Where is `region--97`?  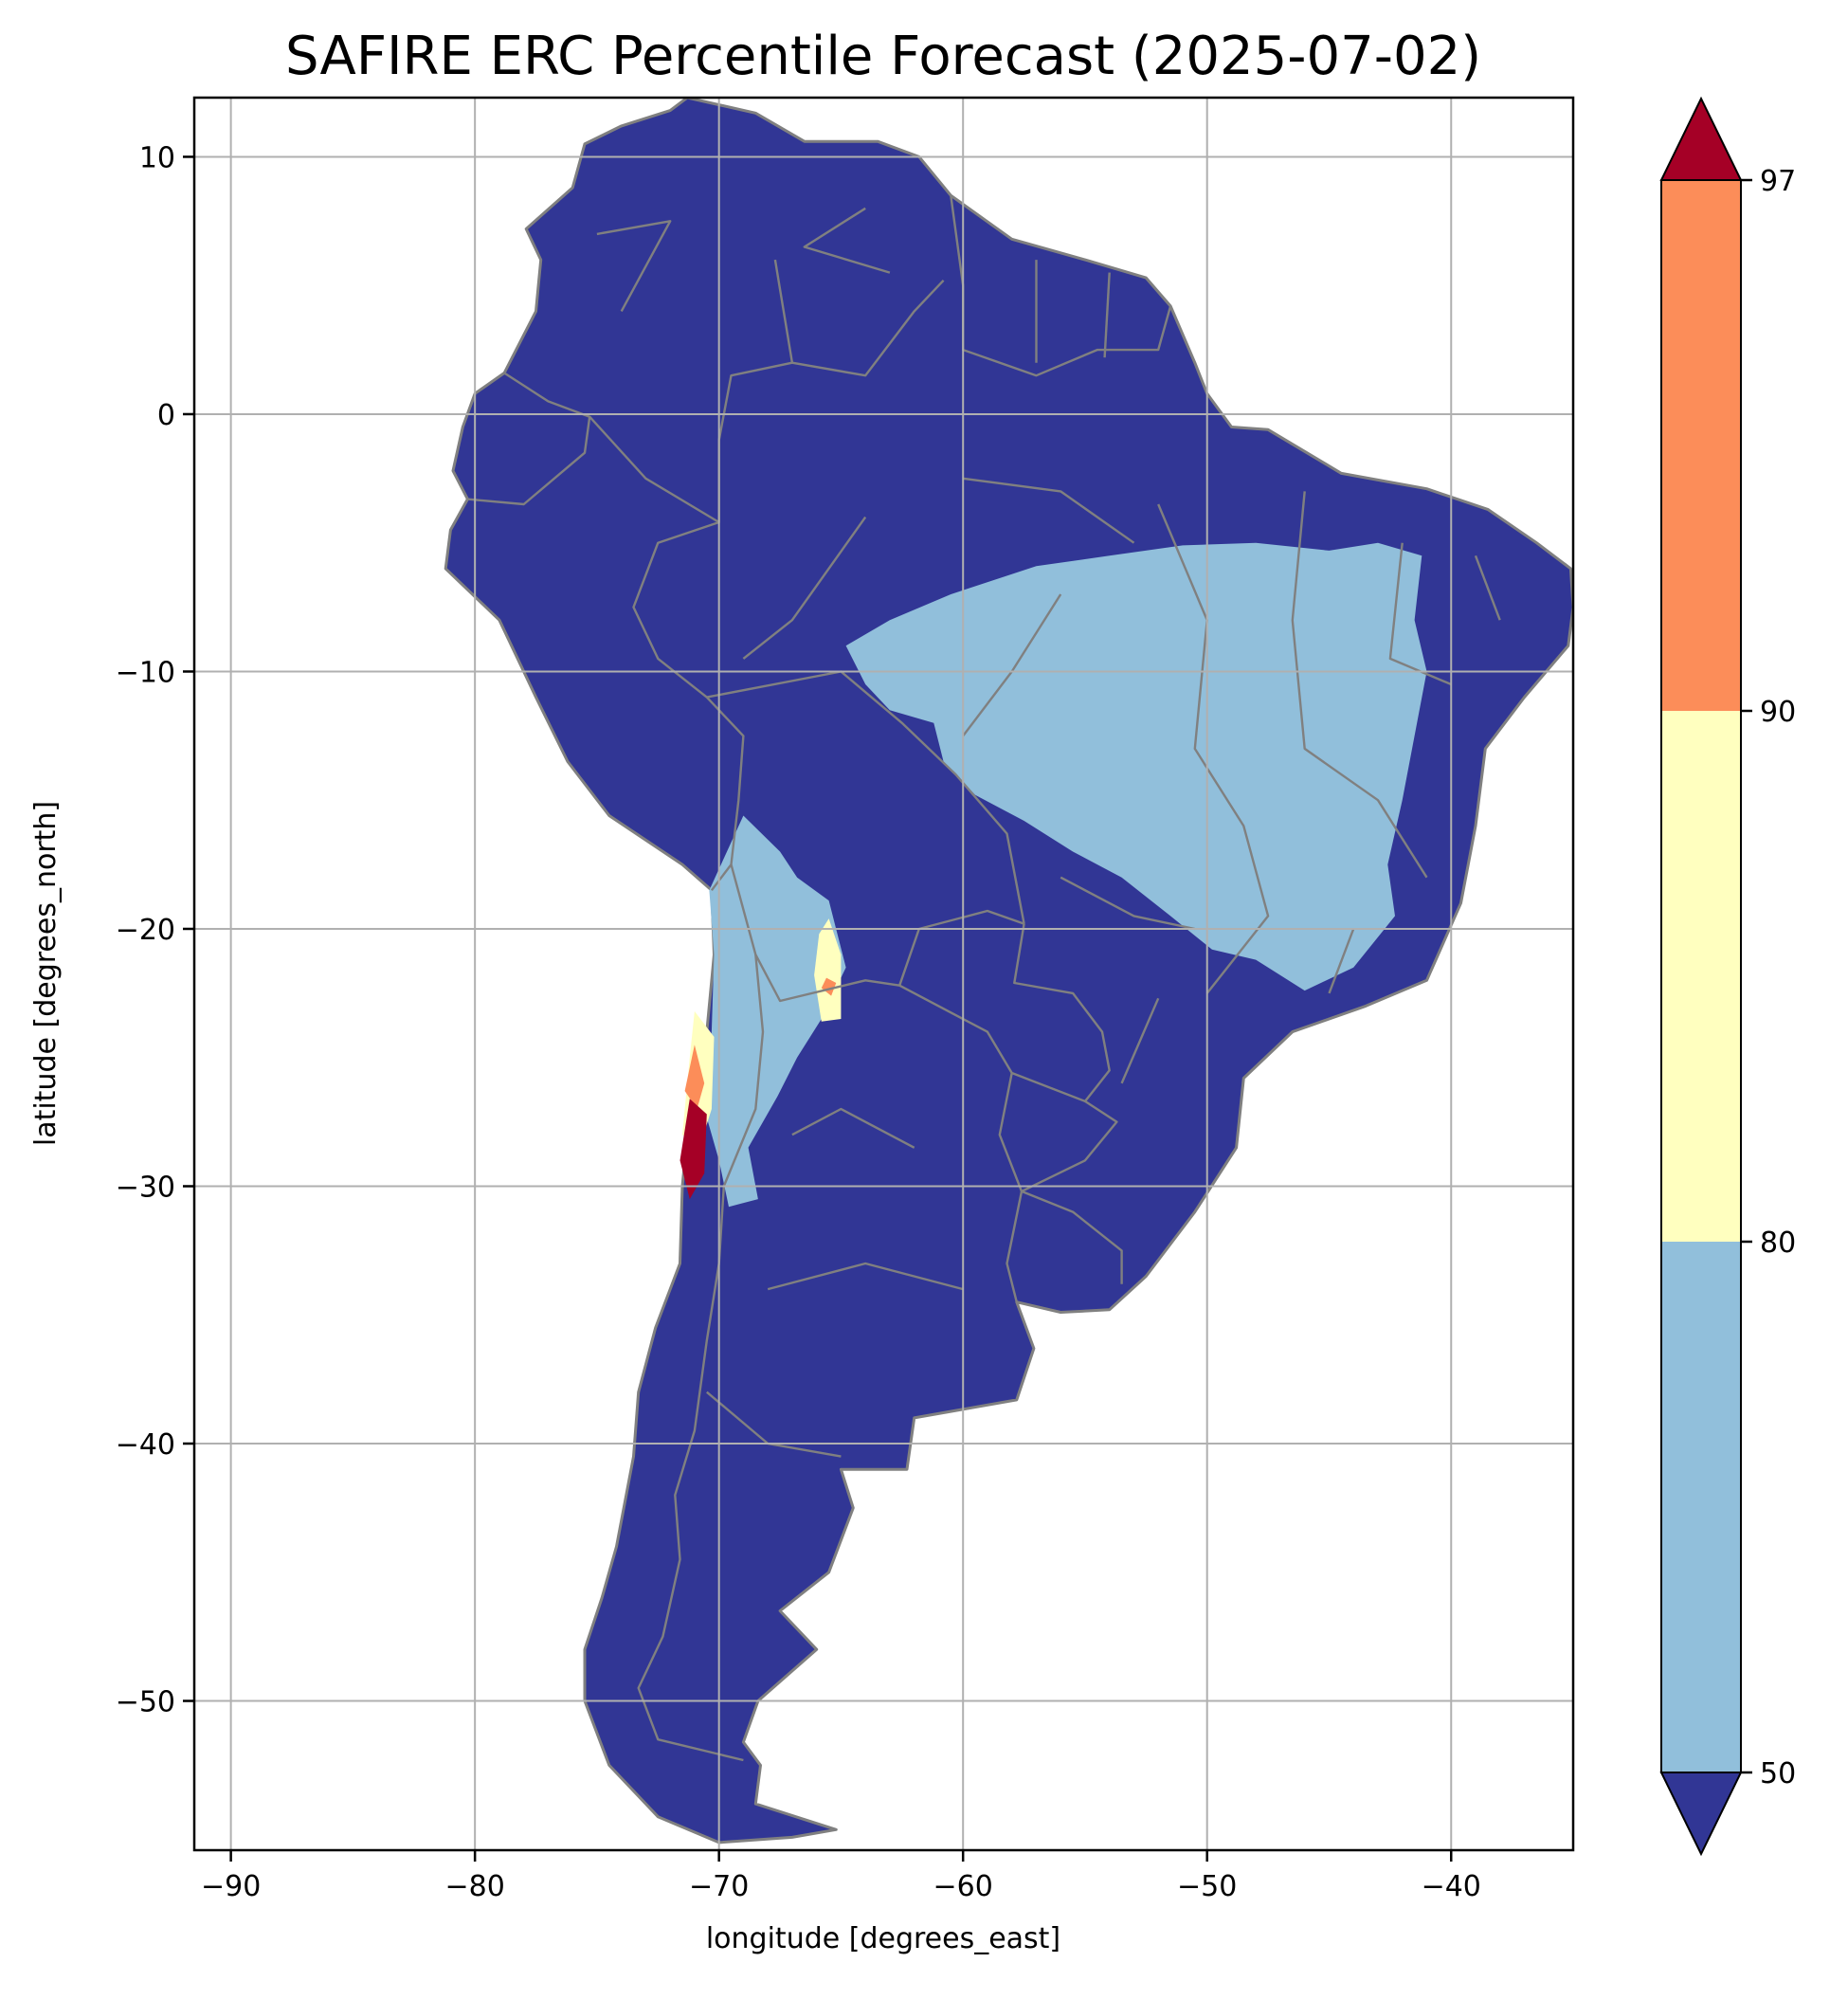
region--97 is located at coordinates (693, 1149).